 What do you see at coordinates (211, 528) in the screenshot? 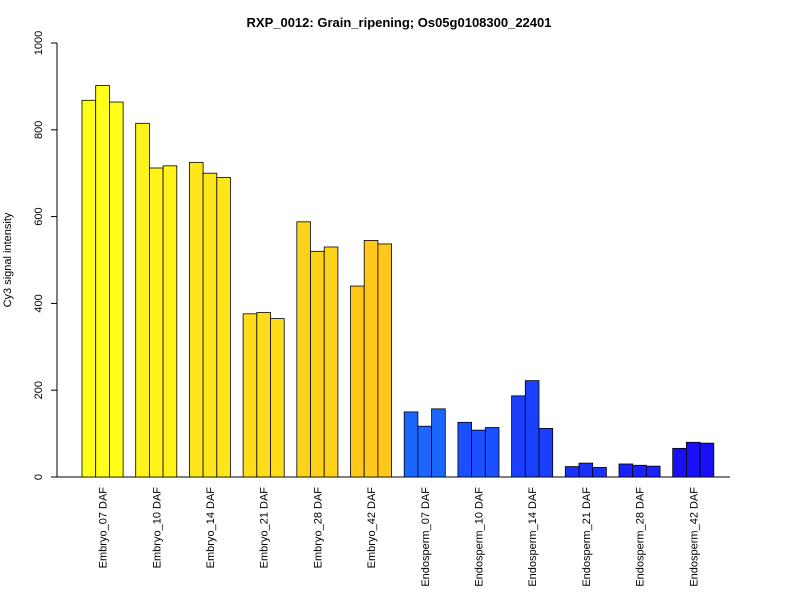
I see `category-label: Embryo_14 DAF` at bounding box center [211, 528].